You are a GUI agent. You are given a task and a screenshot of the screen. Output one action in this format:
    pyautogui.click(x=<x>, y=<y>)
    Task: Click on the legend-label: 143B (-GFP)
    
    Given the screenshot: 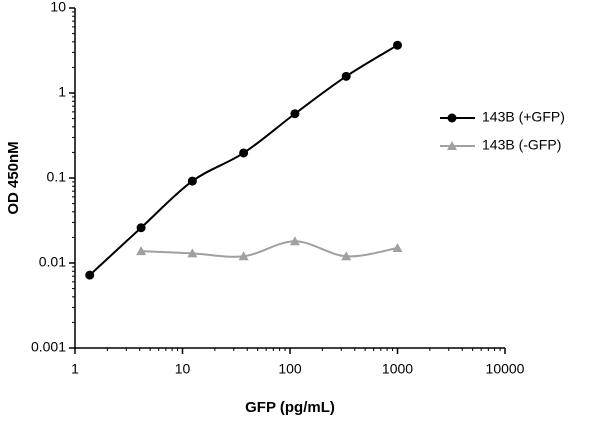 What is the action you would take?
    pyautogui.click(x=521, y=145)
    